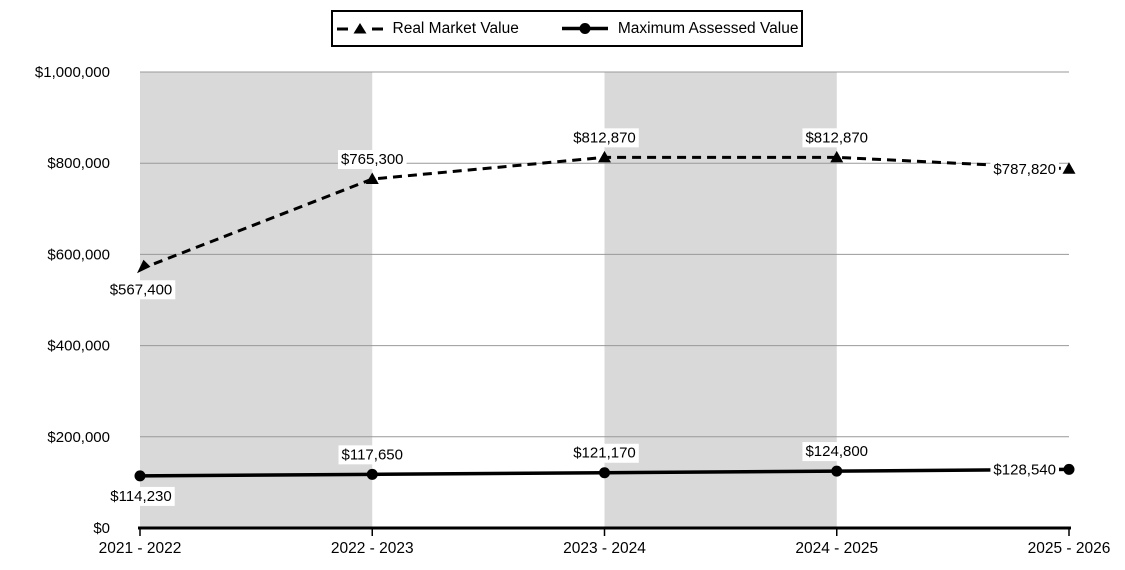 This screenshot has width=1125, height=570. I want to click on dashed-line-triangle-marker-icon, so click(359, 28).